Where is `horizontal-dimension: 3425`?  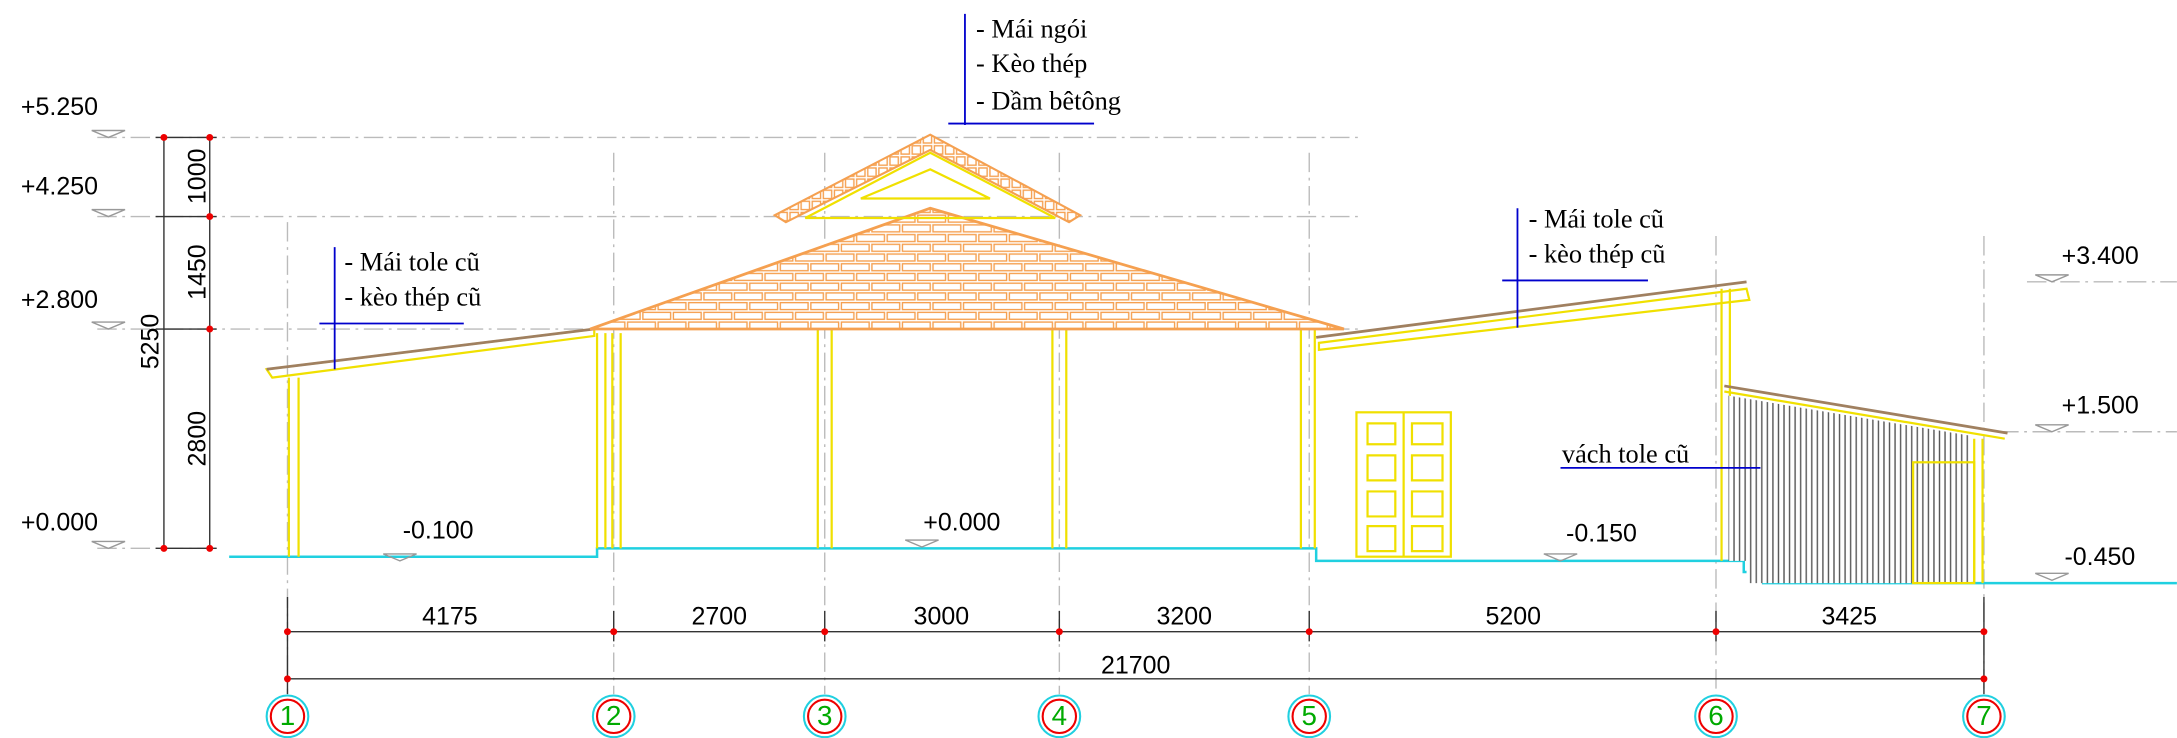
horizontal-dimension: 3425 is located at coordinates (1849, 617).